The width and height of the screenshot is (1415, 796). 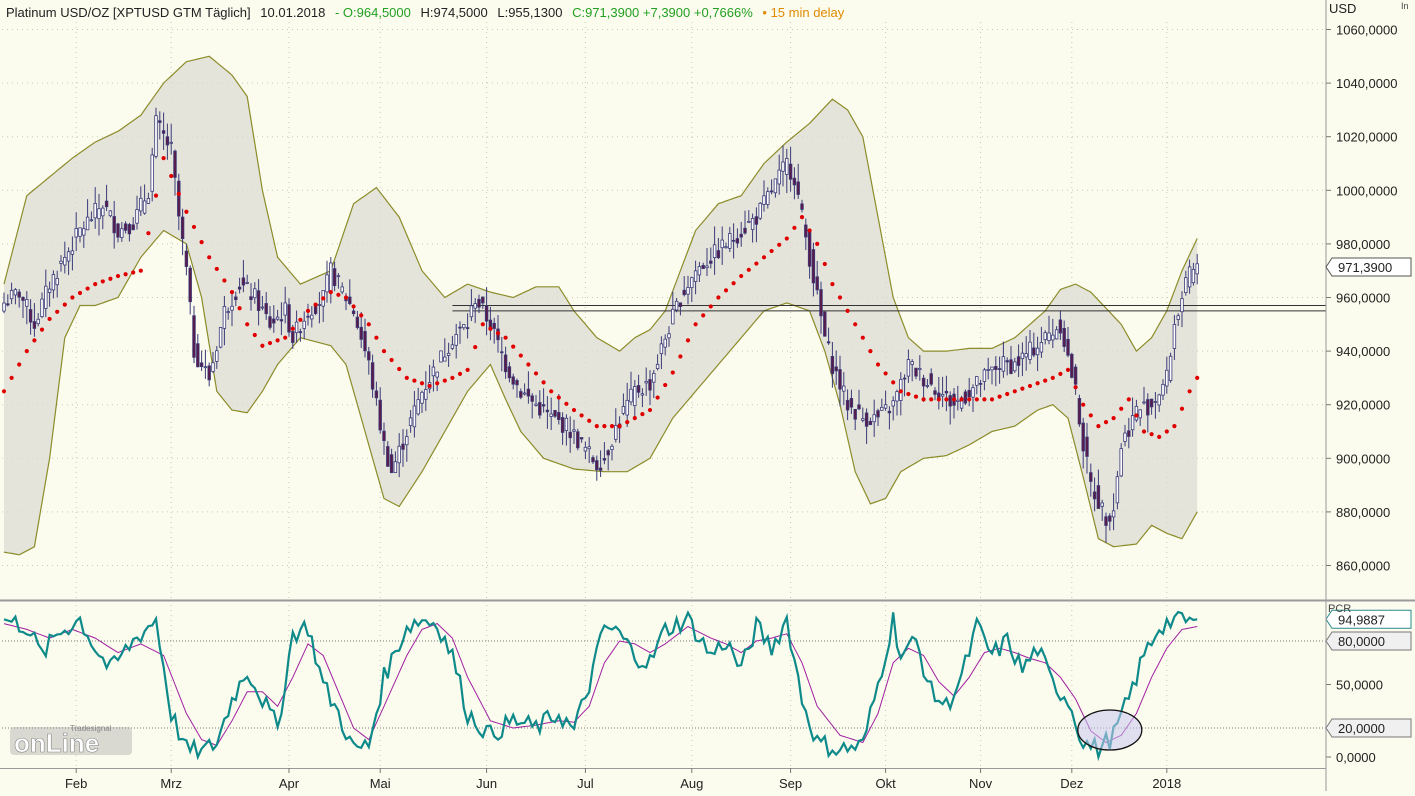 What do you see at coordinates (790, 783) in the screenshot?
I see `time-tick-label: Sep` at bounding box center [790, 783].